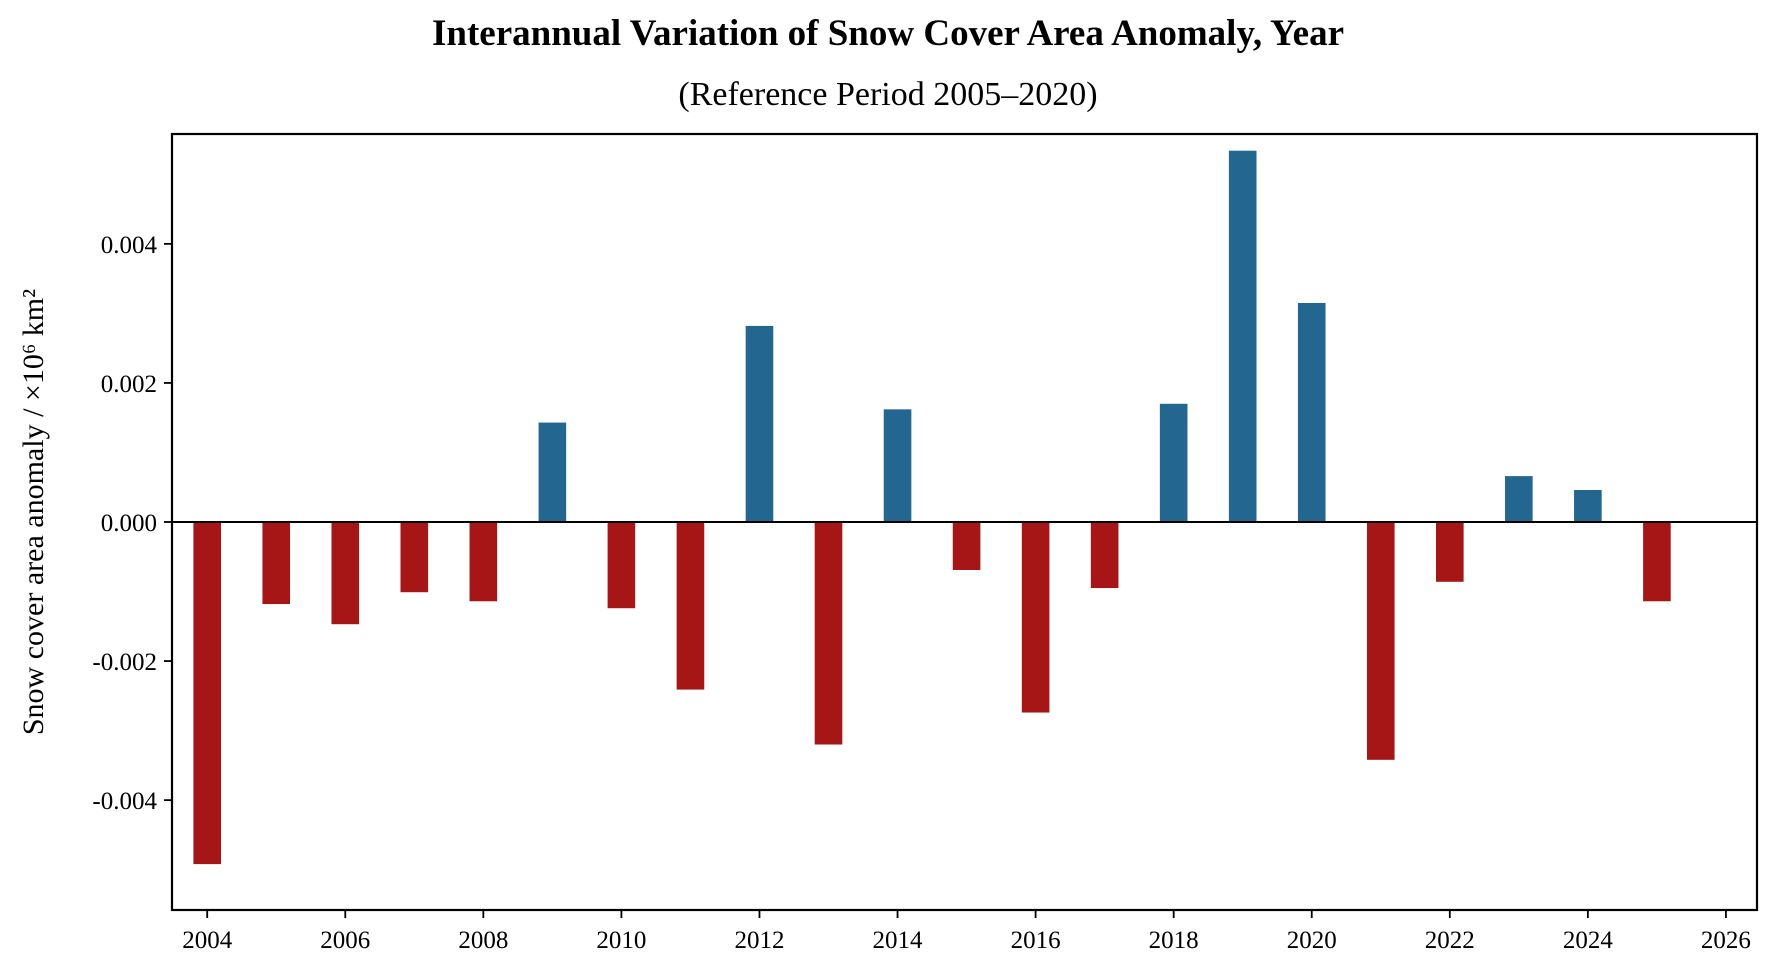  Describe the element at coordinates (129, 245) in the screenshot. I see `y-tick-label-0.004: 0.004` at that location.